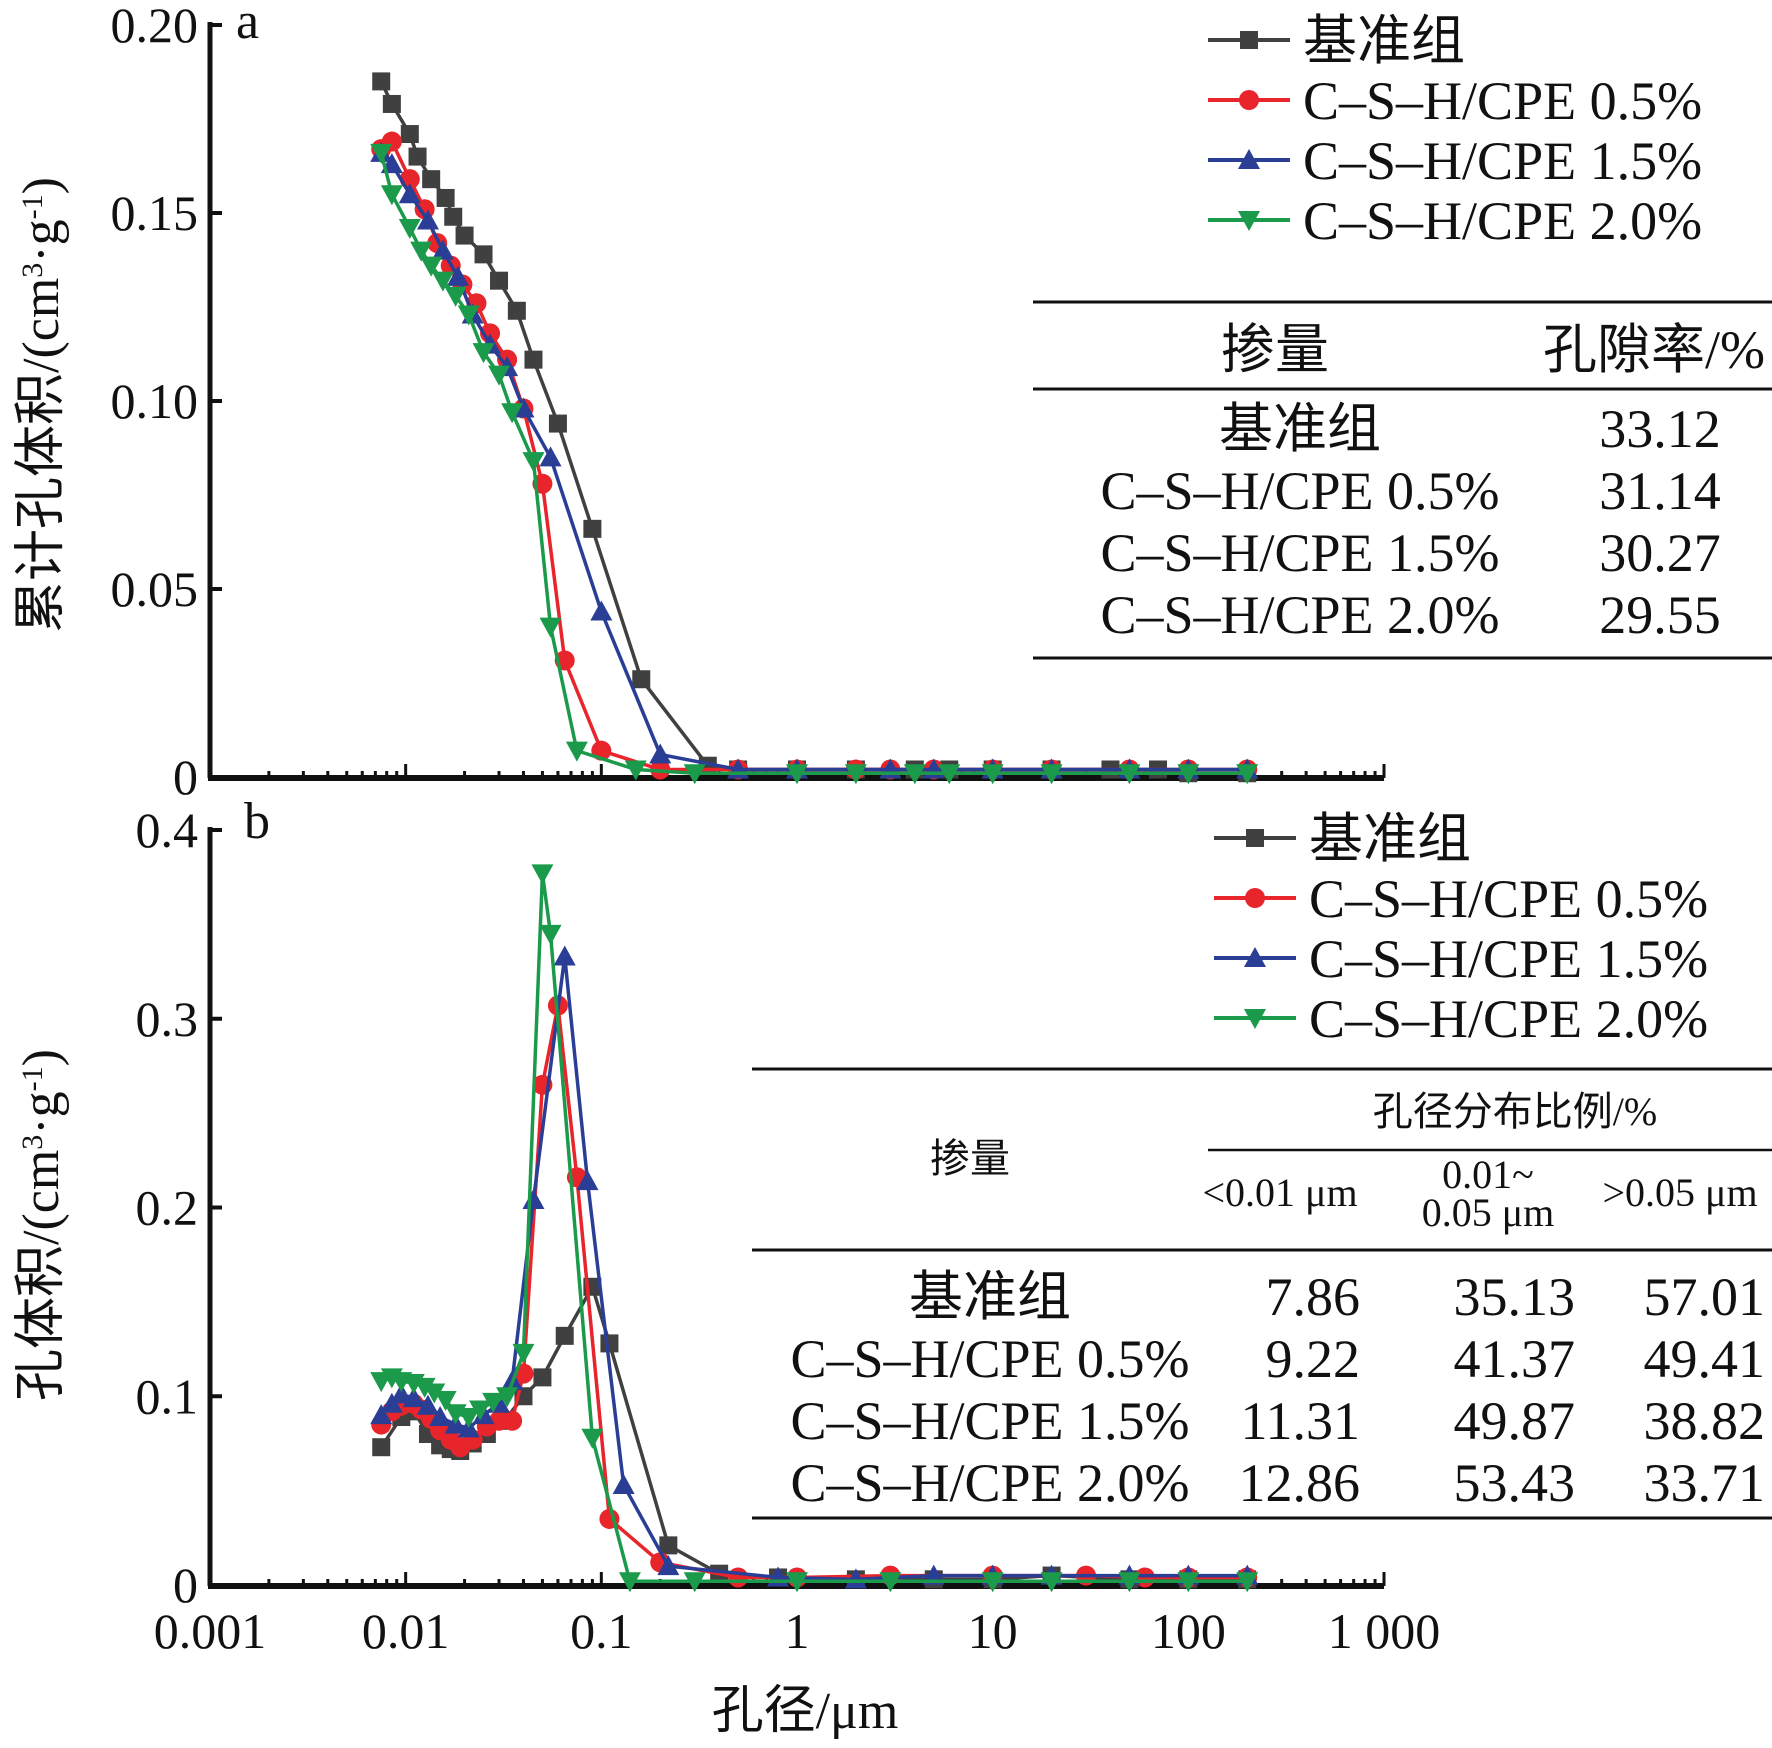 The height and width of the screenshot is (1748, 1772). I want to click on table-row: C–S–H/CPE 0.5% 31.14, so click(1410, 491).